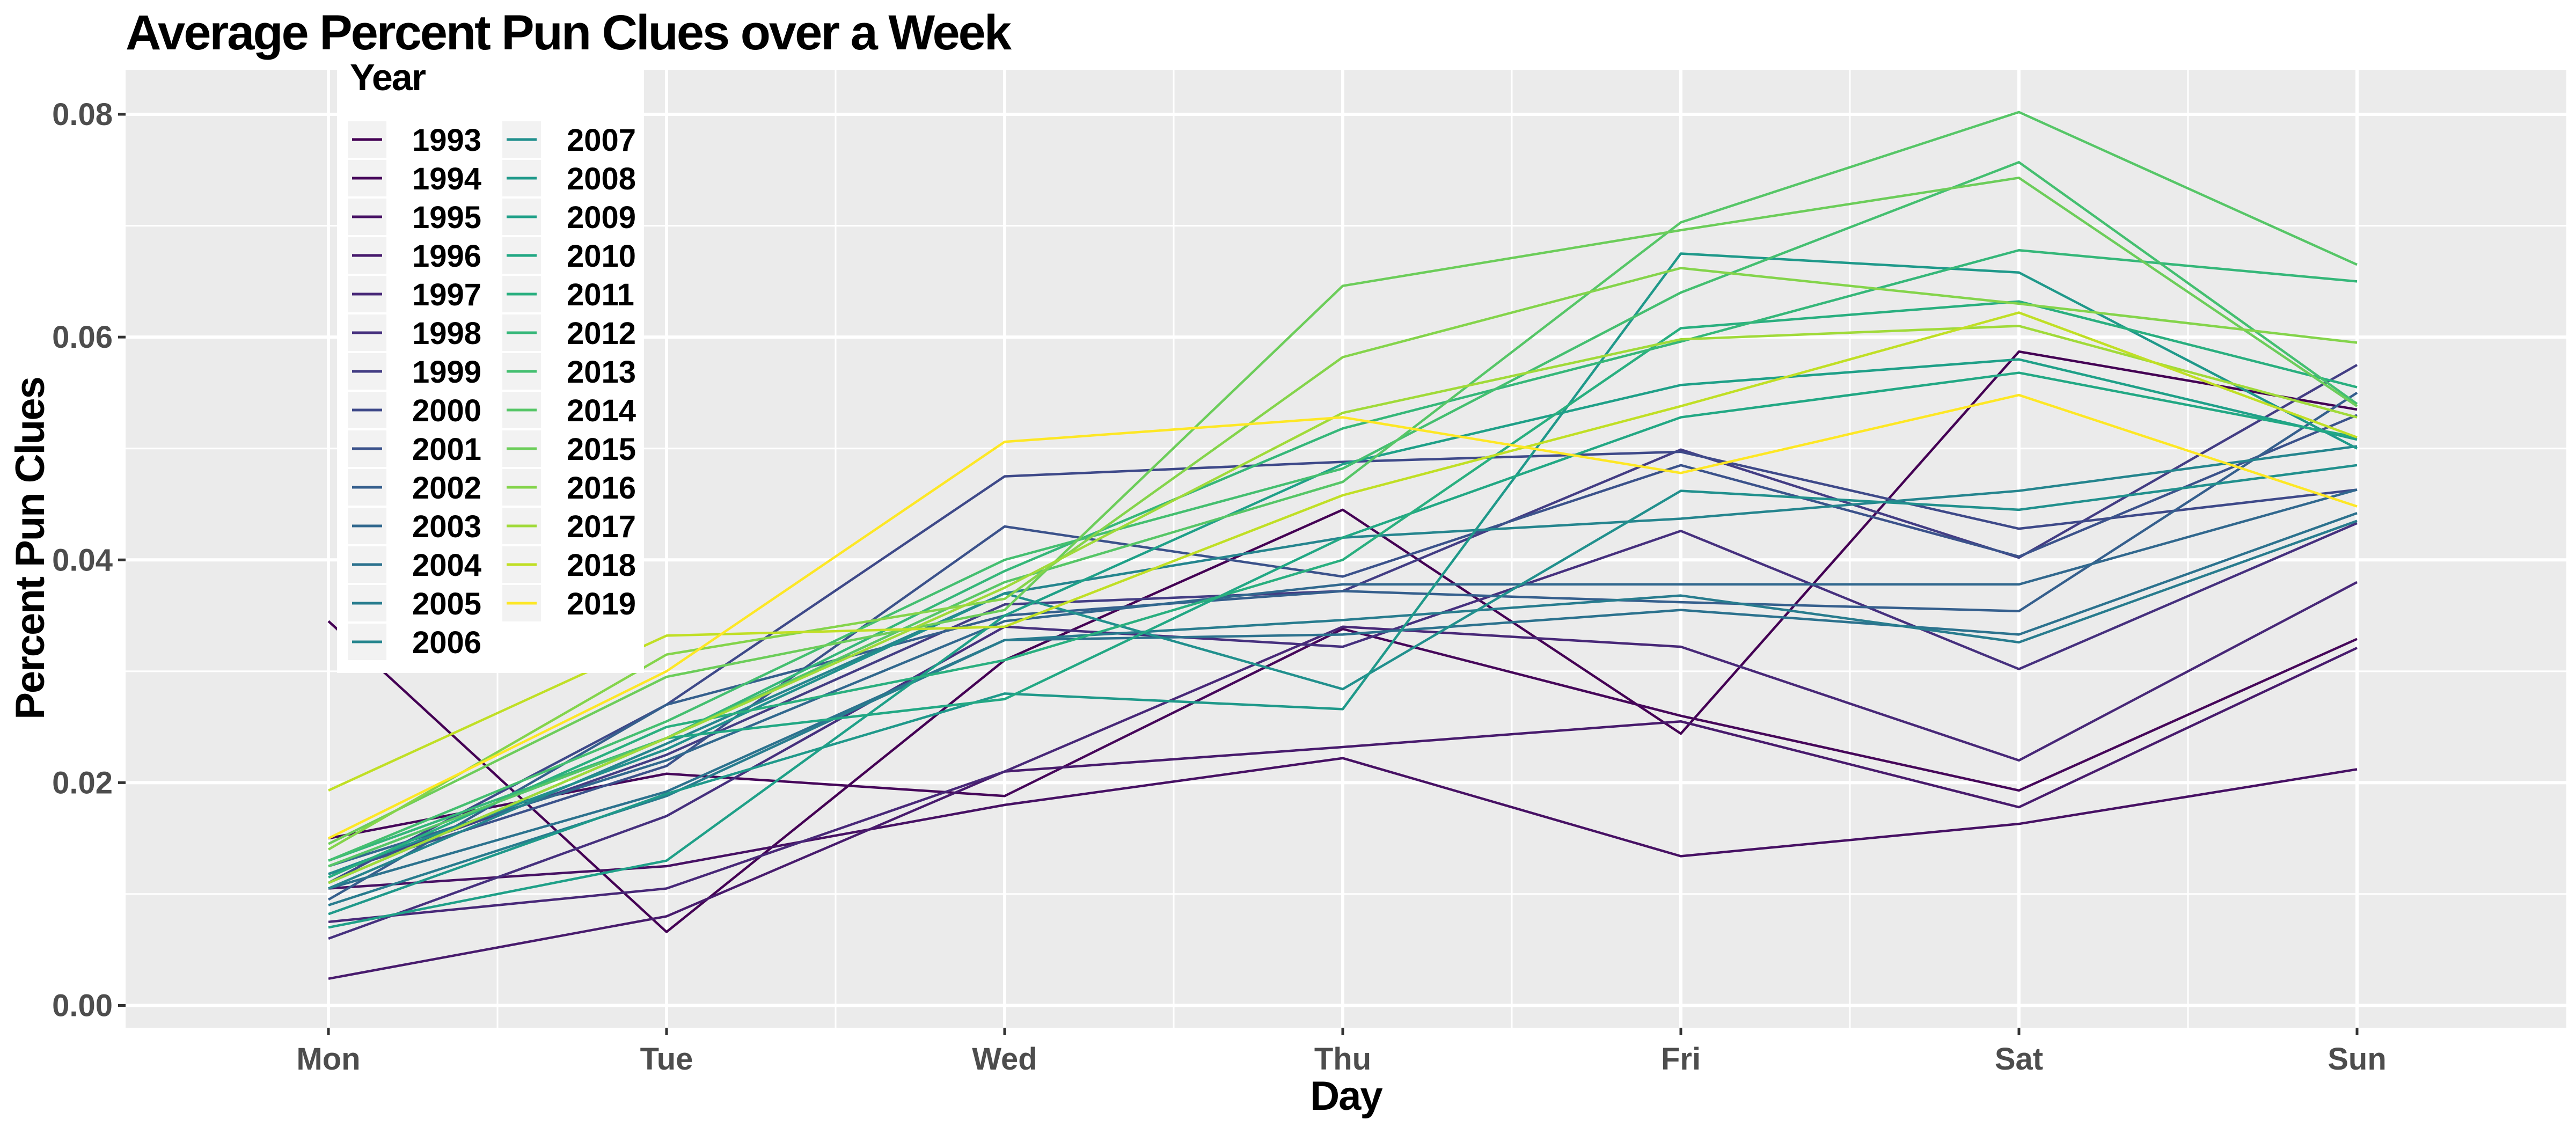 Image resolution: width=2576 pixels, height=1127 pixels. Describe the element at coordinates (2357, 1059) in the screenshot. I see `x-tick-label: Sun` at that location.